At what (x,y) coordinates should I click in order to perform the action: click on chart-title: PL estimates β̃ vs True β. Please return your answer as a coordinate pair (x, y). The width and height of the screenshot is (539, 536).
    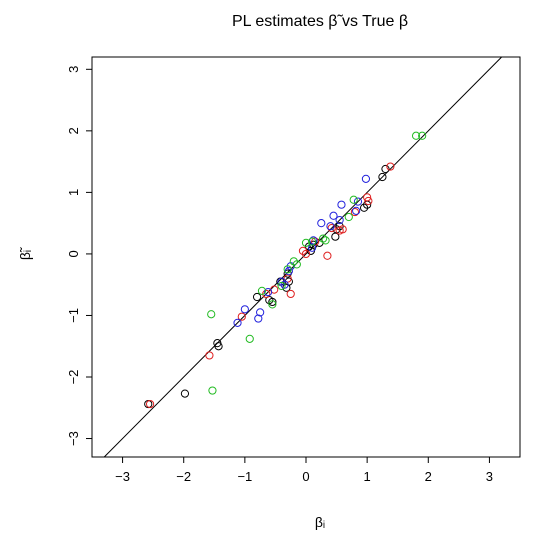
    Looking at the image, I should click on (320, 21).